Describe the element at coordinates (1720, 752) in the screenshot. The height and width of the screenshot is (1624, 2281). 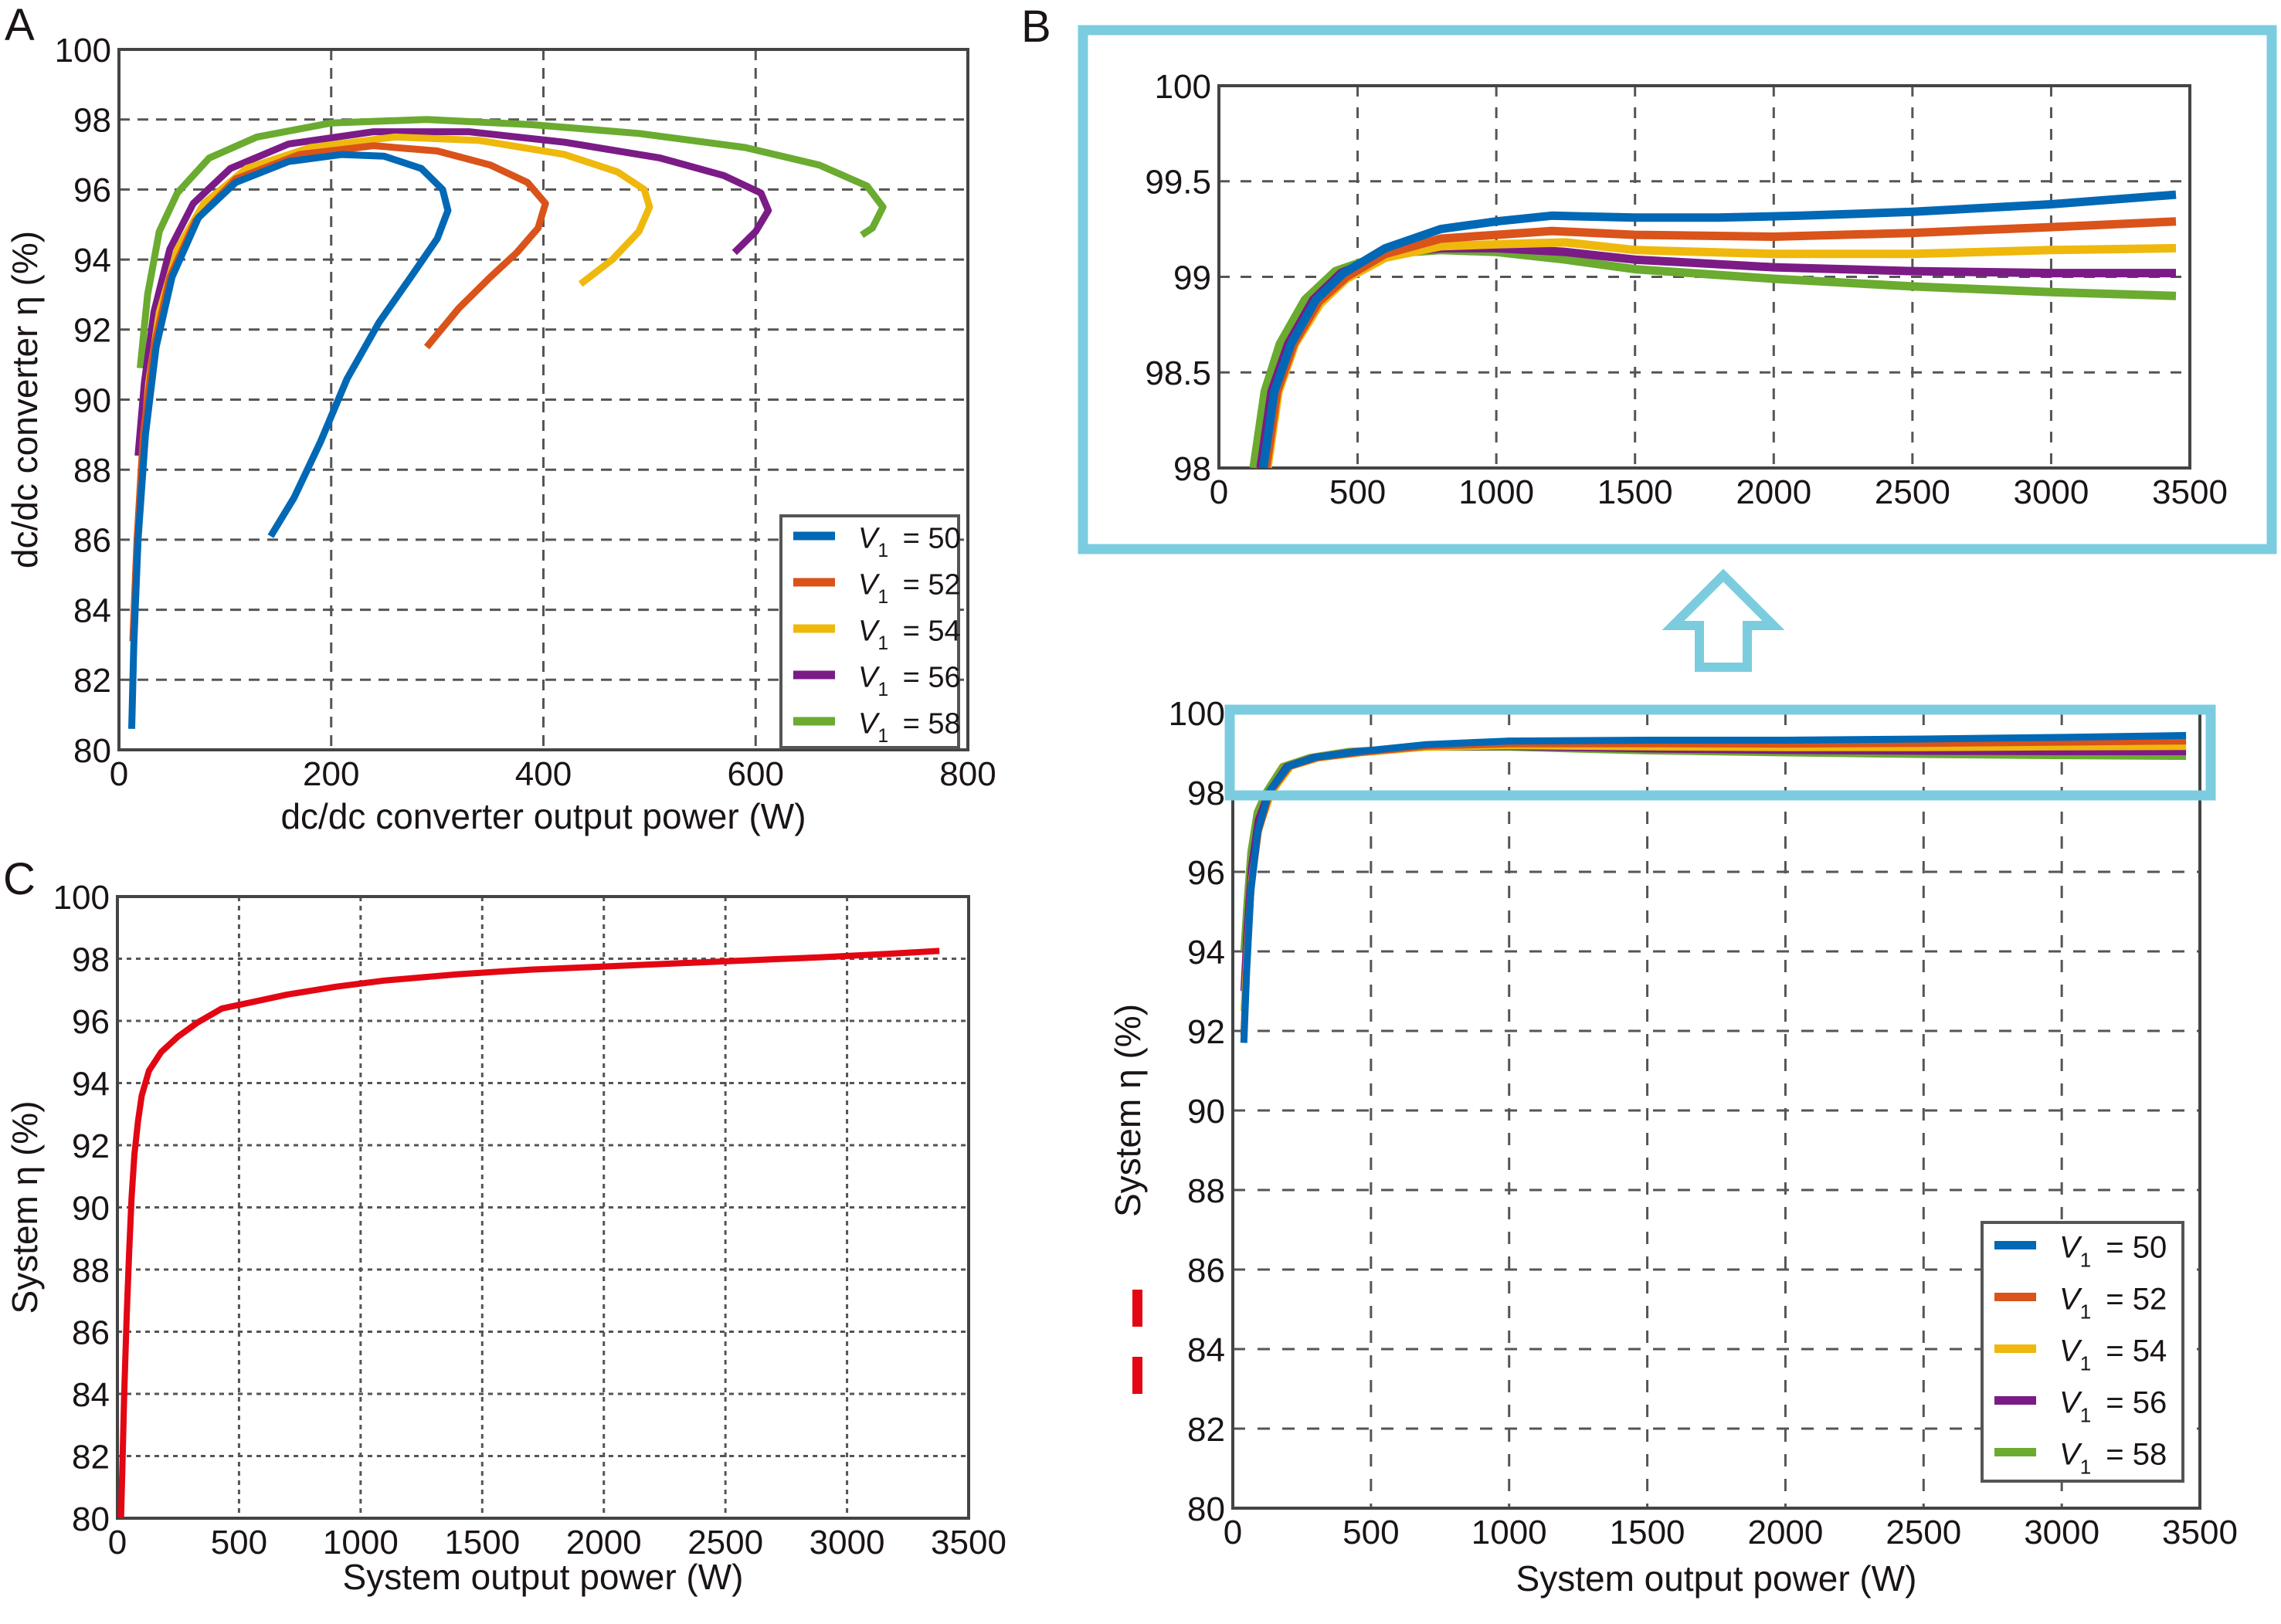
I see `zoom-region-box` at that location.